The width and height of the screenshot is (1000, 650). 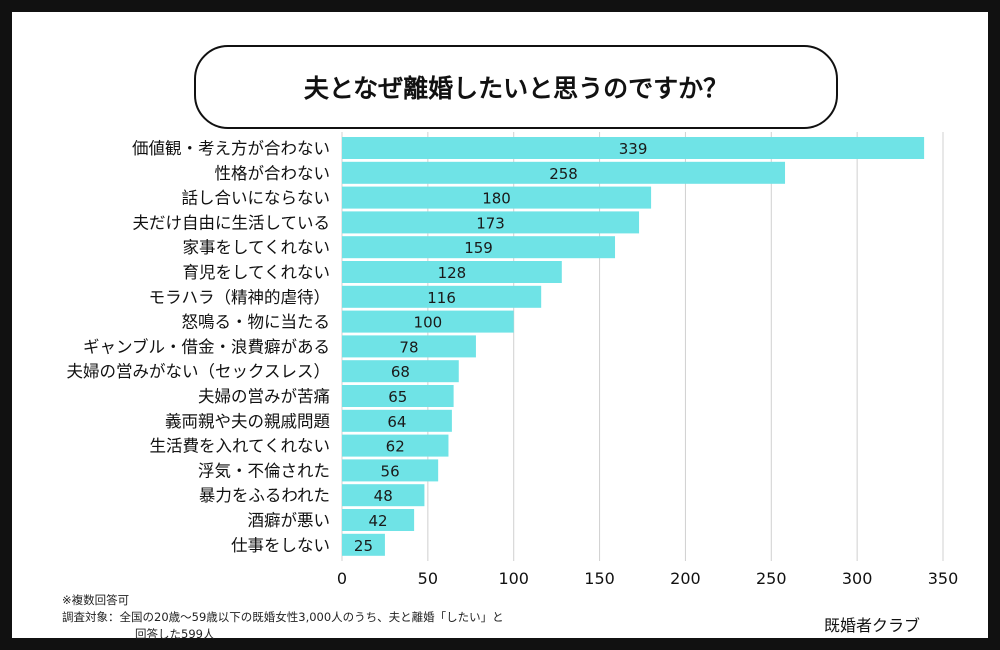 What do you see at coordinates (256, 272) in the screenshot?
I see `category-label: 育児をしてくれない` at bounding box center [256, 272].